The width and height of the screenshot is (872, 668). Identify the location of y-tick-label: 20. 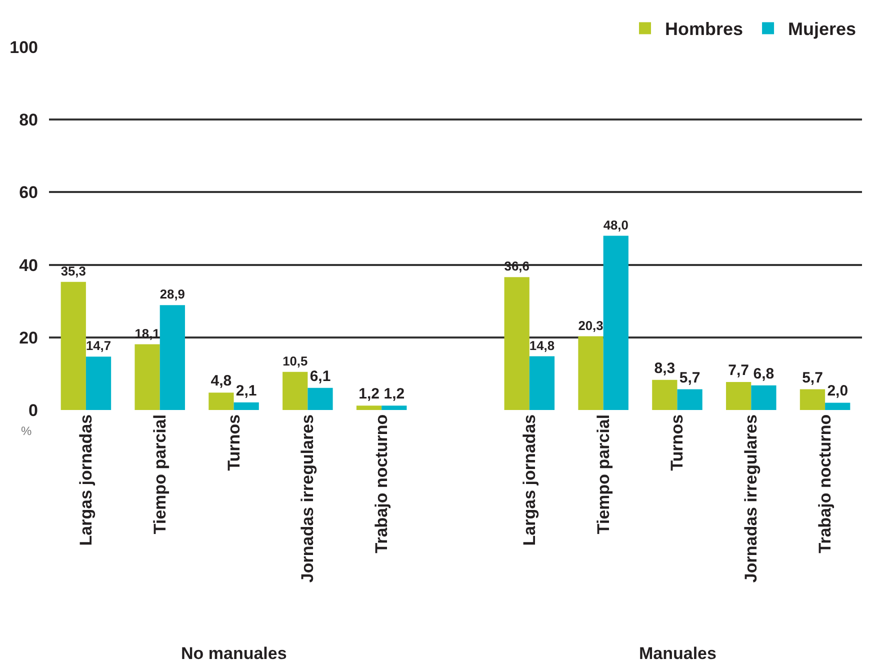
(28, 338).